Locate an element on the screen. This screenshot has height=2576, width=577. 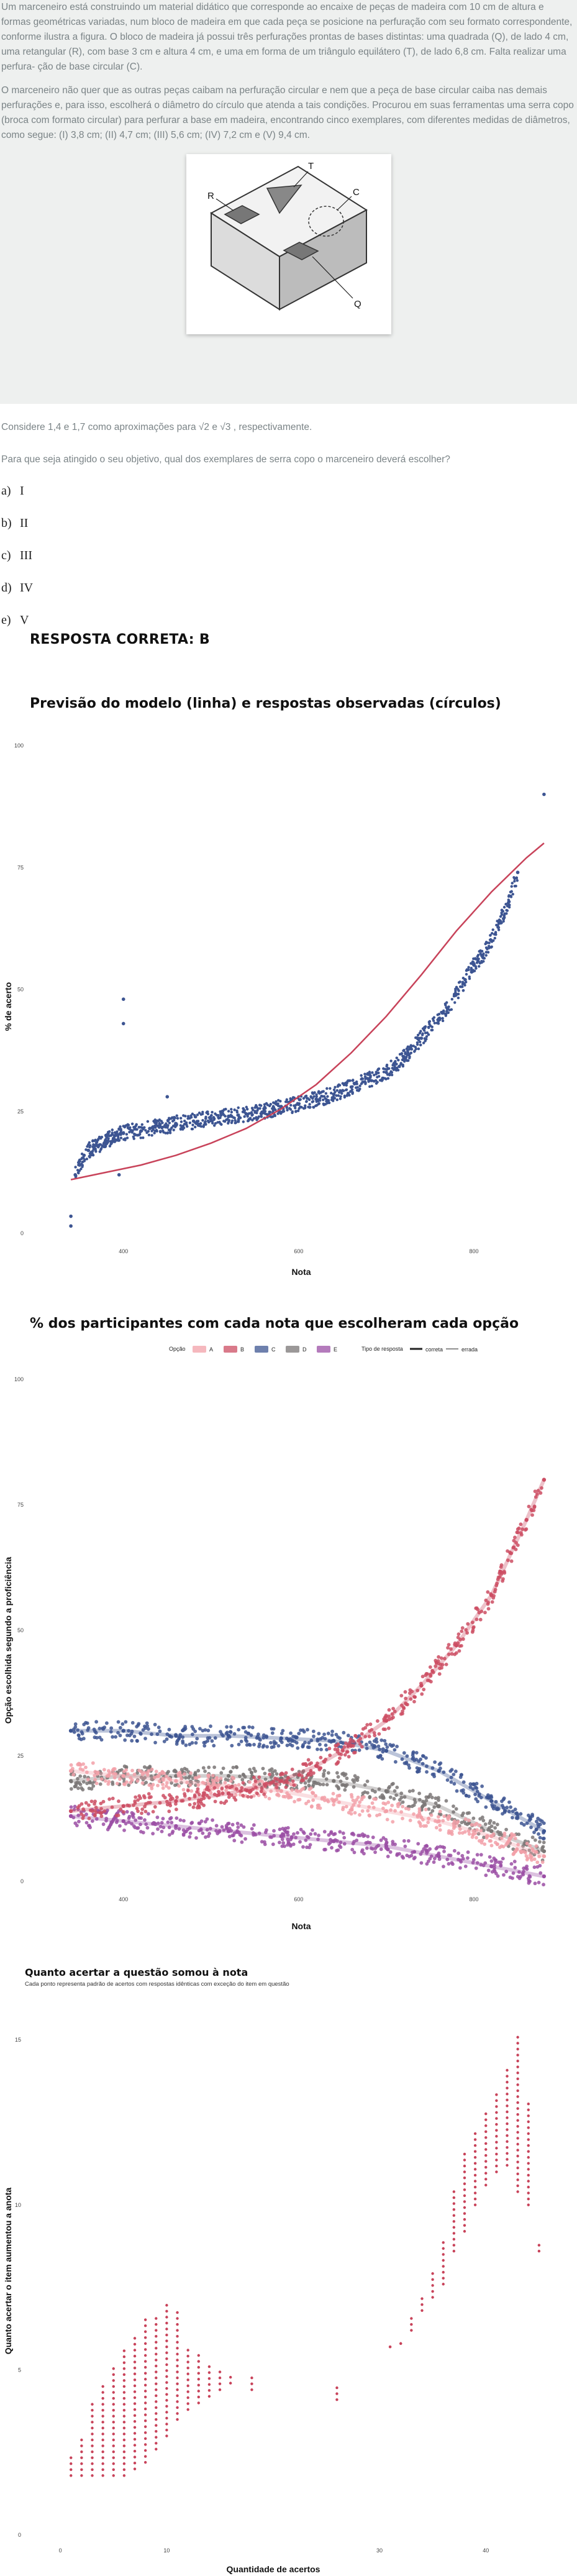
y-tick-label: 75 is located at coordinates (20, 867).